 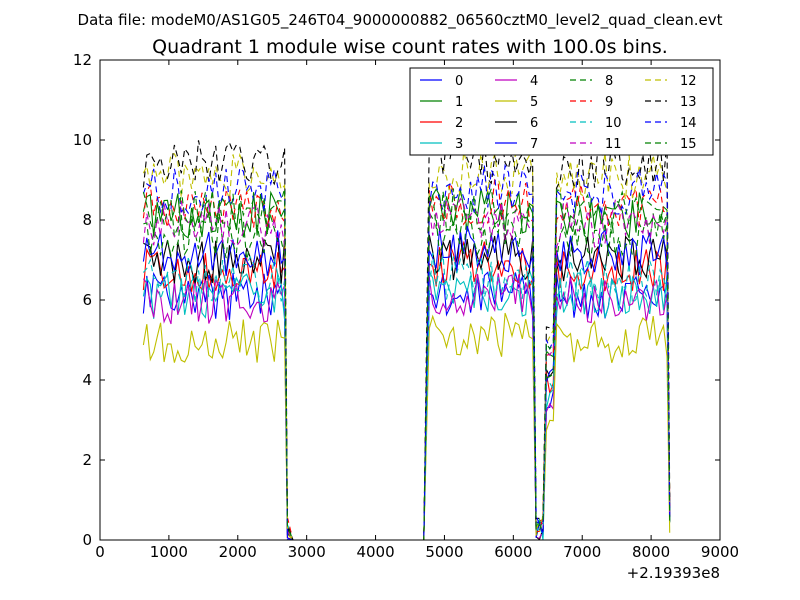 I want to click on x-tick-label: 2000, so click(x=238, y=552).